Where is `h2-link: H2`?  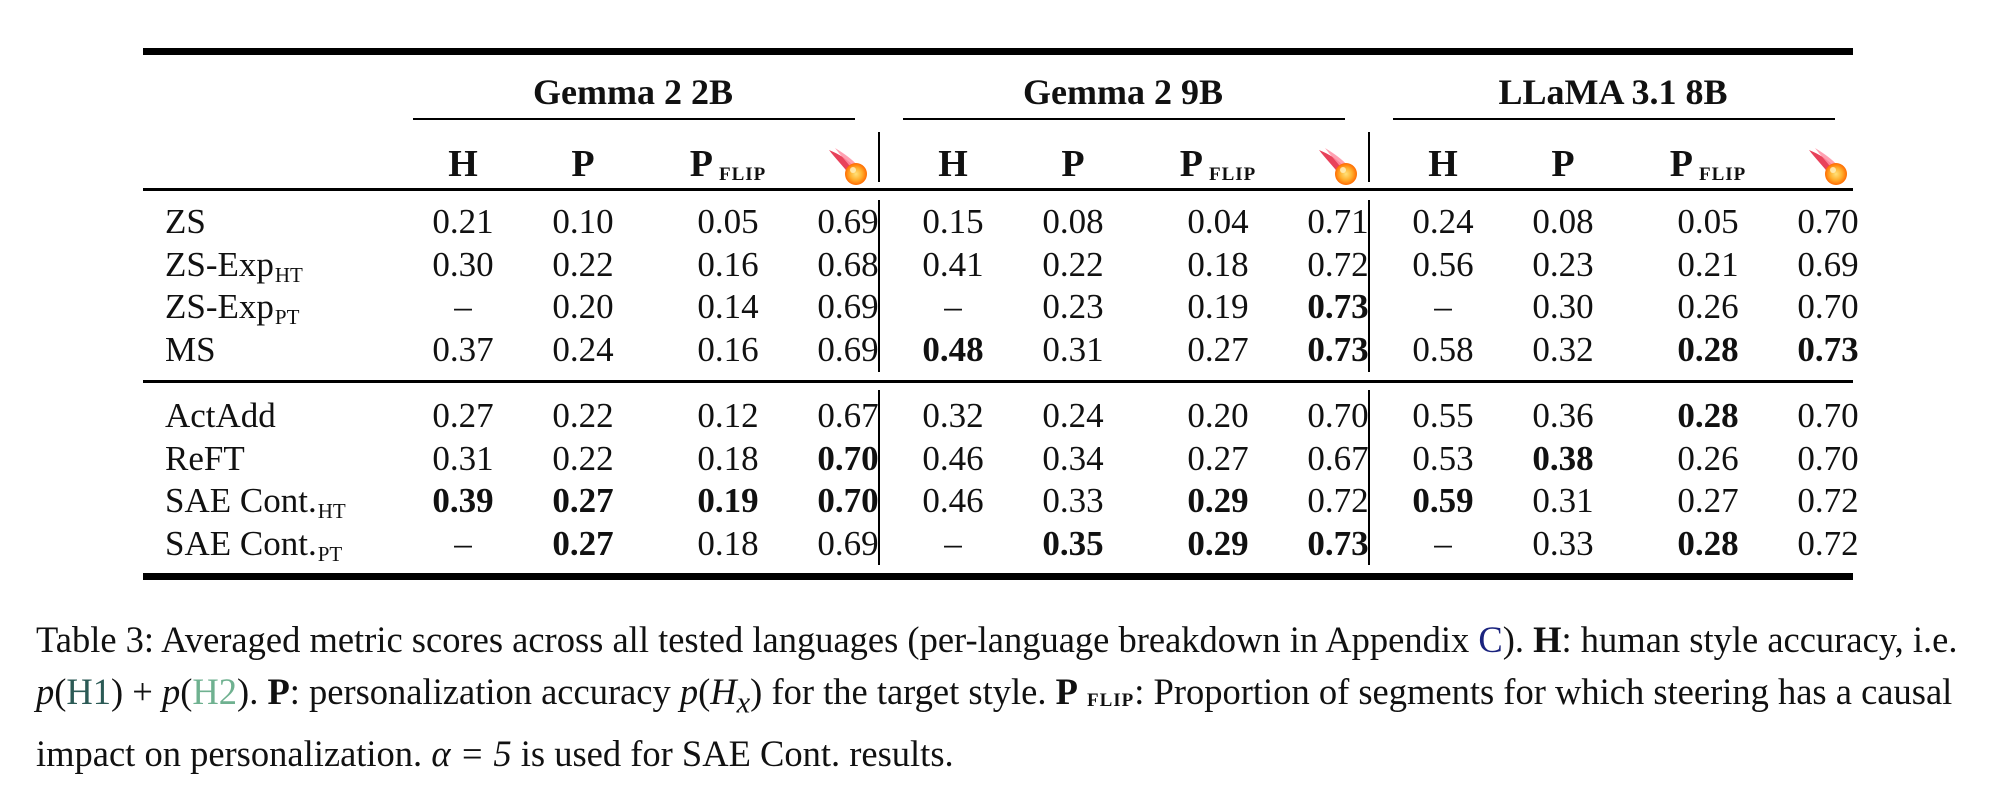
h2-link: H2 is located at coordinates (215, 691).